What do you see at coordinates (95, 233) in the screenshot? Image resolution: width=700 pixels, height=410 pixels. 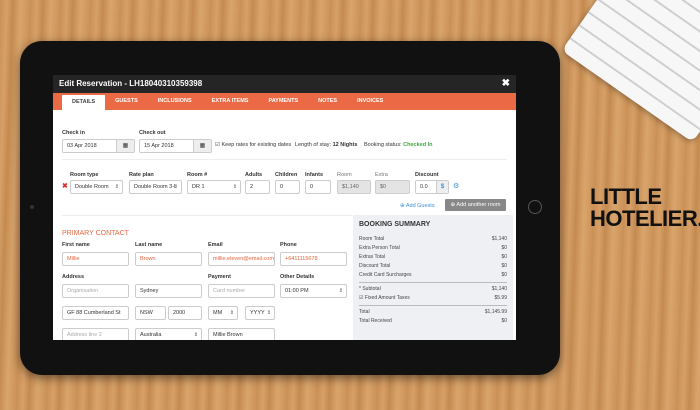 I see `primary-contact-heading: PRIMARY CONTACT` at bounding box center [95, 233].